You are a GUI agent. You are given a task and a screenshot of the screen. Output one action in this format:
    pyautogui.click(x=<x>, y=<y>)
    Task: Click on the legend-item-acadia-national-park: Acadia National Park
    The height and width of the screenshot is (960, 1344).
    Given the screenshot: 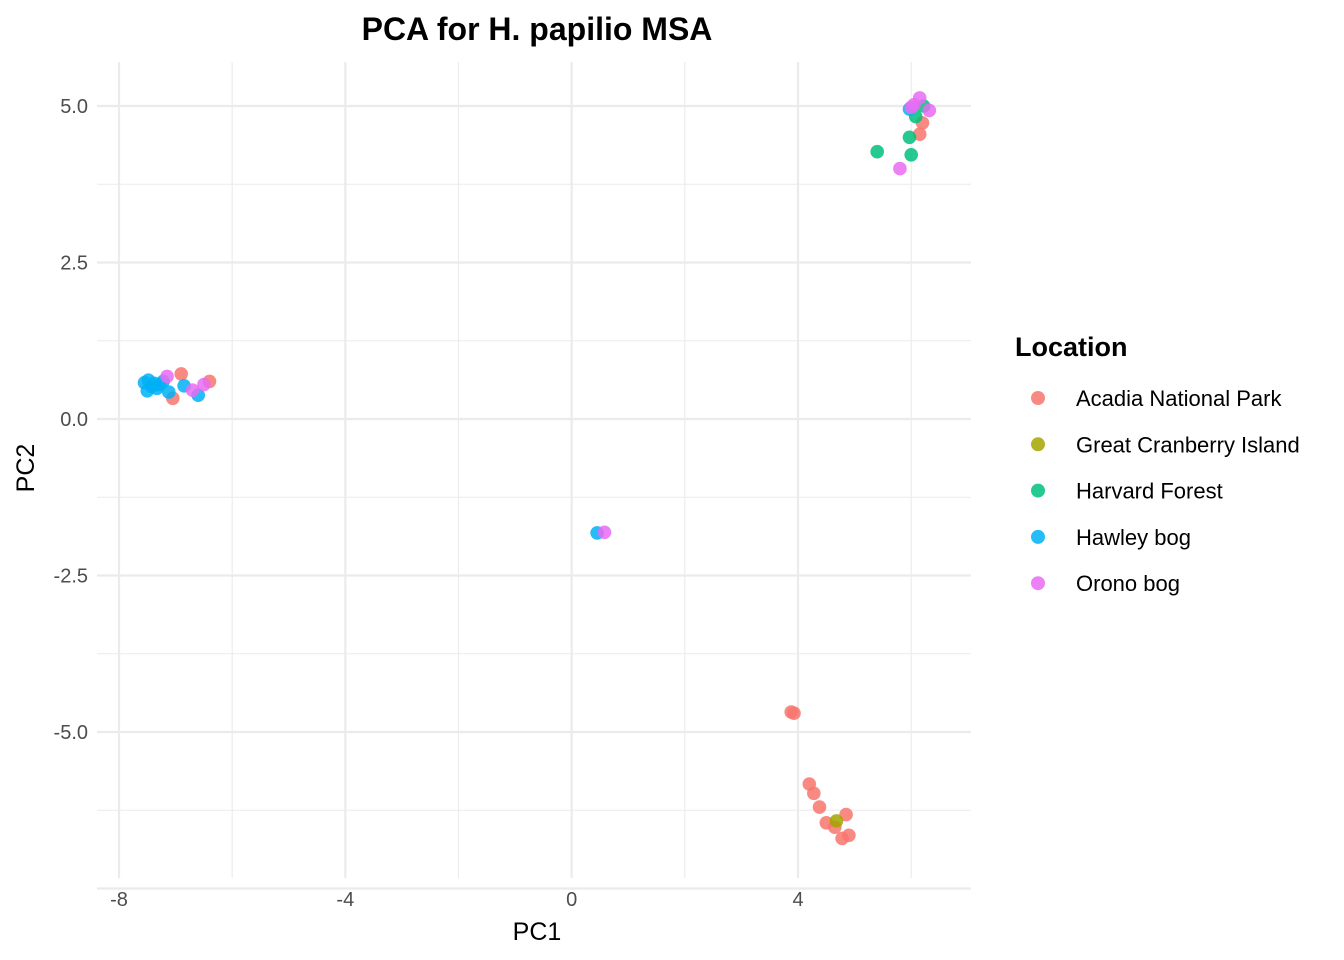 What is the action you would take?
    pyautogui.click(x=1156, y=398)
    